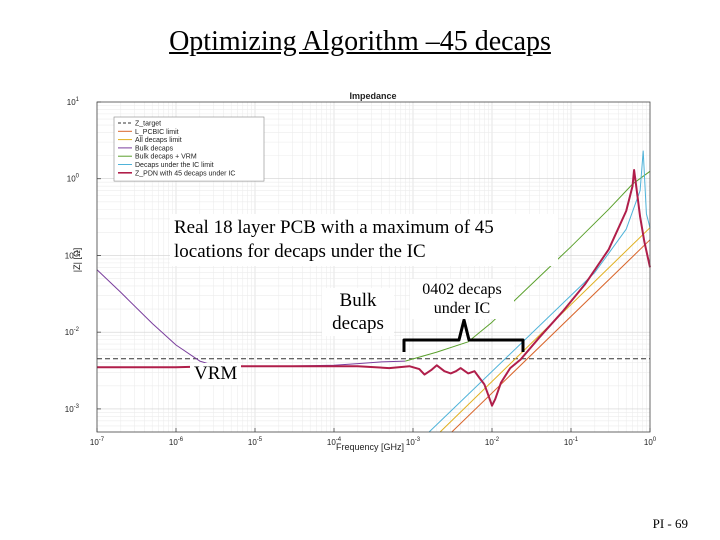 The width and height of the screenshot is (720, 540). I want to click on series-line-l-pcbic-limit, so click(551, 336).